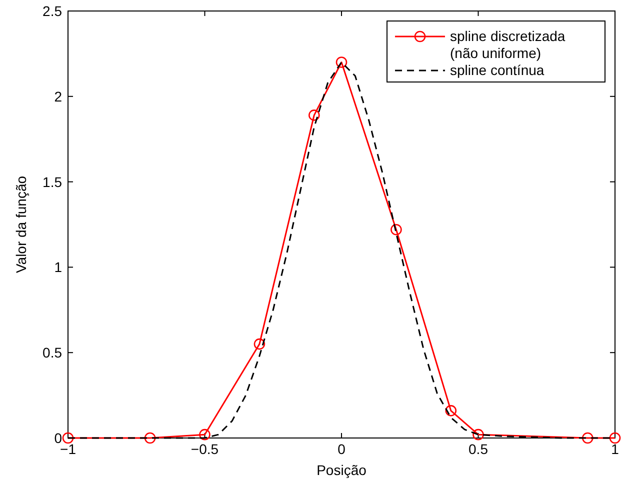 This screenshot has height=483, width=629. Describe the element at coordinates (478, 449) in the screenshot. I see `x-tick-label: 0.5` at that location.